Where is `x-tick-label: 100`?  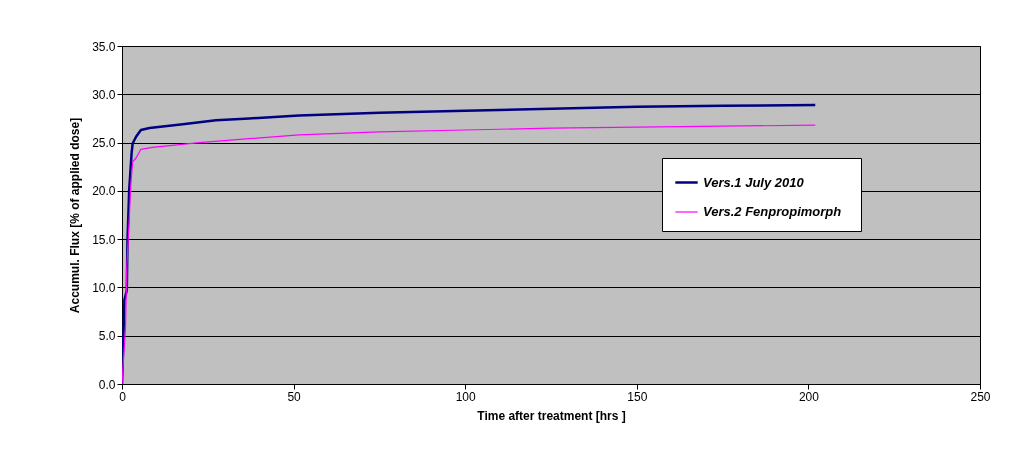
x-tick-label: 100 is located at coordinates (466, 396).